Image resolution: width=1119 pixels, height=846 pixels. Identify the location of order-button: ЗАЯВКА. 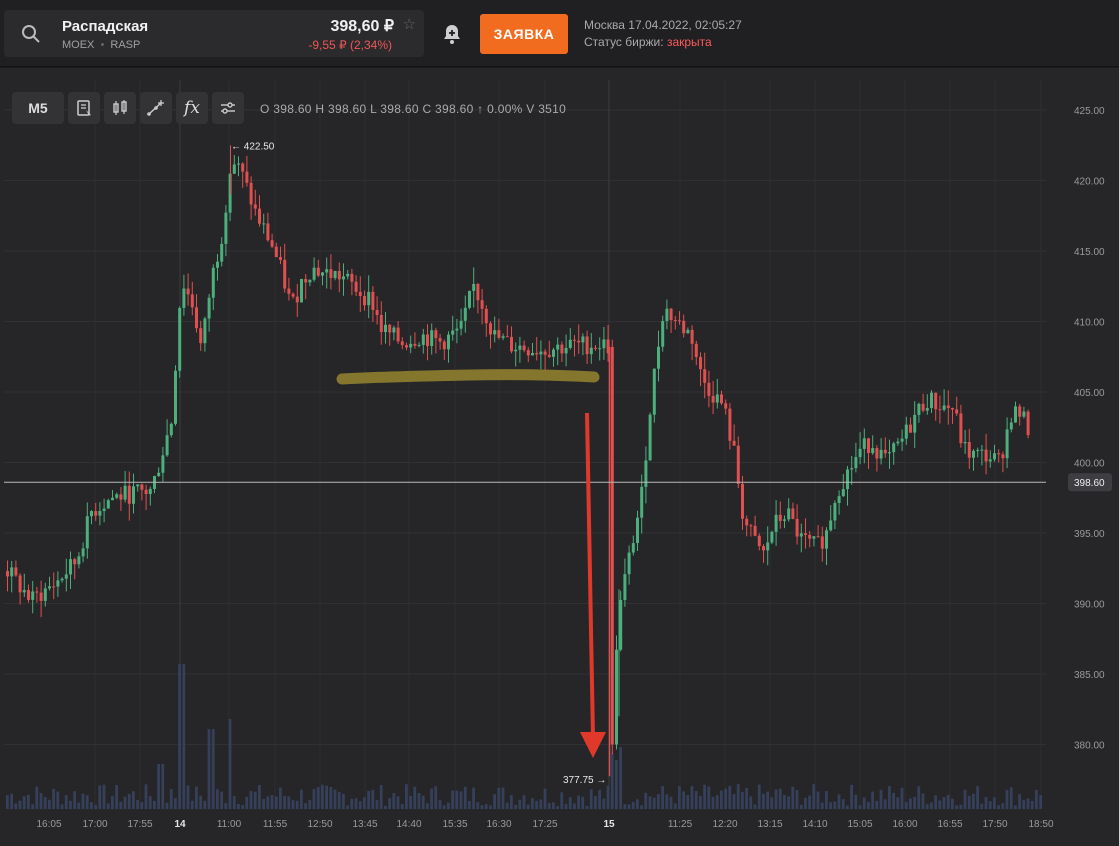
(524, 34).